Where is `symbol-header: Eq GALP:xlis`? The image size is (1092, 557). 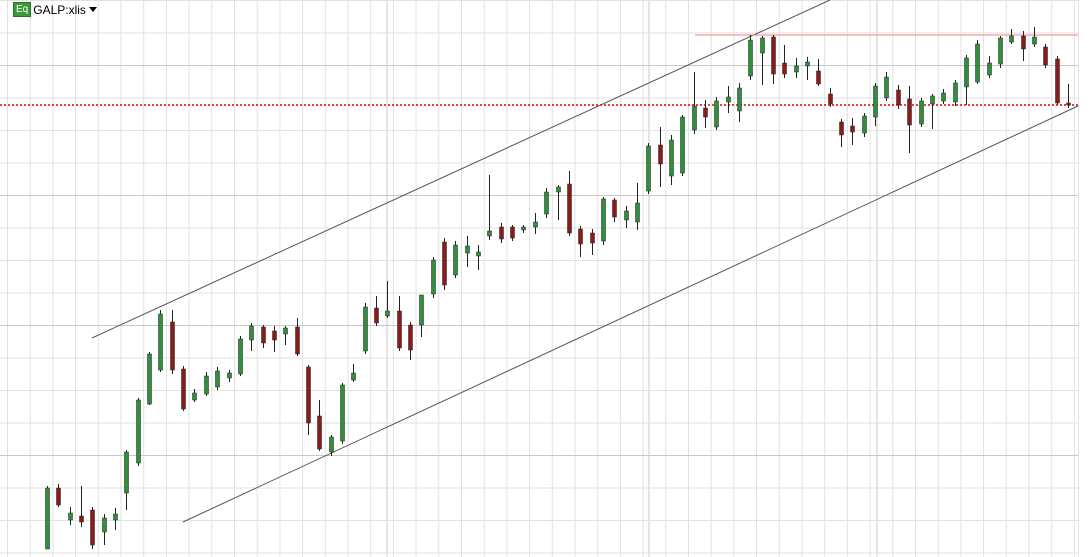
symbol-header: Eq GALP:xlis is located at coordinates (55, 9).